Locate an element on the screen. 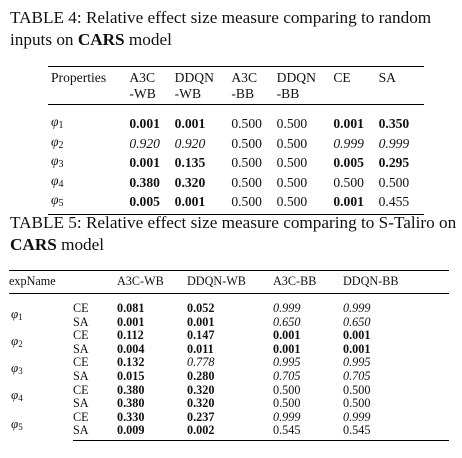 The width and height of the screenshot is (462, 458). table5-row: φ1 CE 0.081 0.052 0.999 0.999 is located at coordinates (229, 308).